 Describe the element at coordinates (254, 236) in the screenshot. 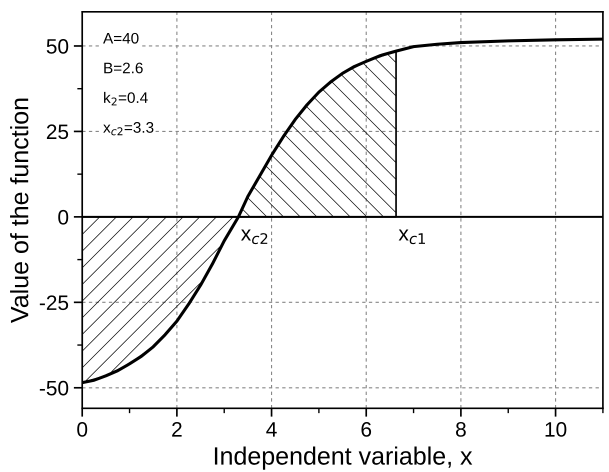

I see `annotation: x$_{c2}$` at that location.